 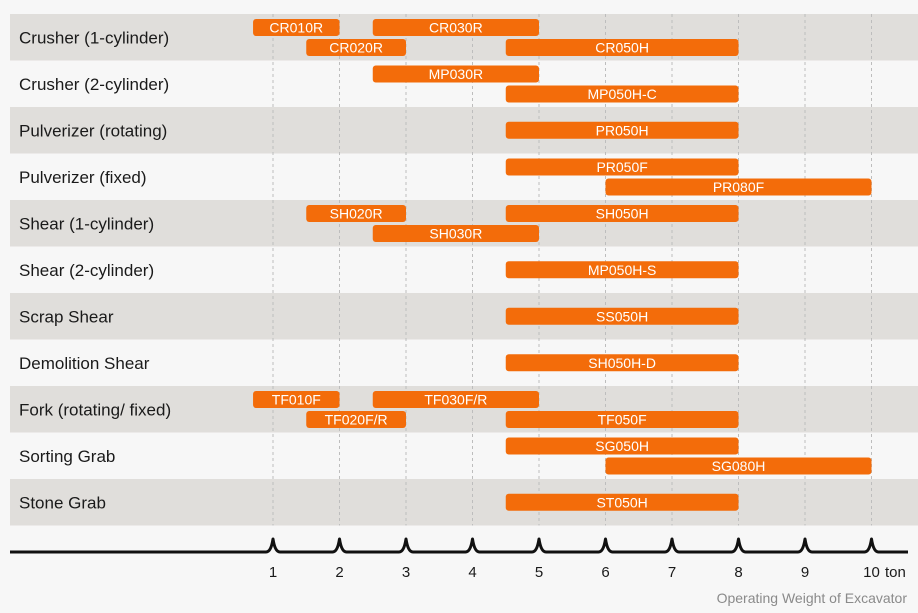 I want to click on x-tick-label: 8, so click(x=738, y=572).